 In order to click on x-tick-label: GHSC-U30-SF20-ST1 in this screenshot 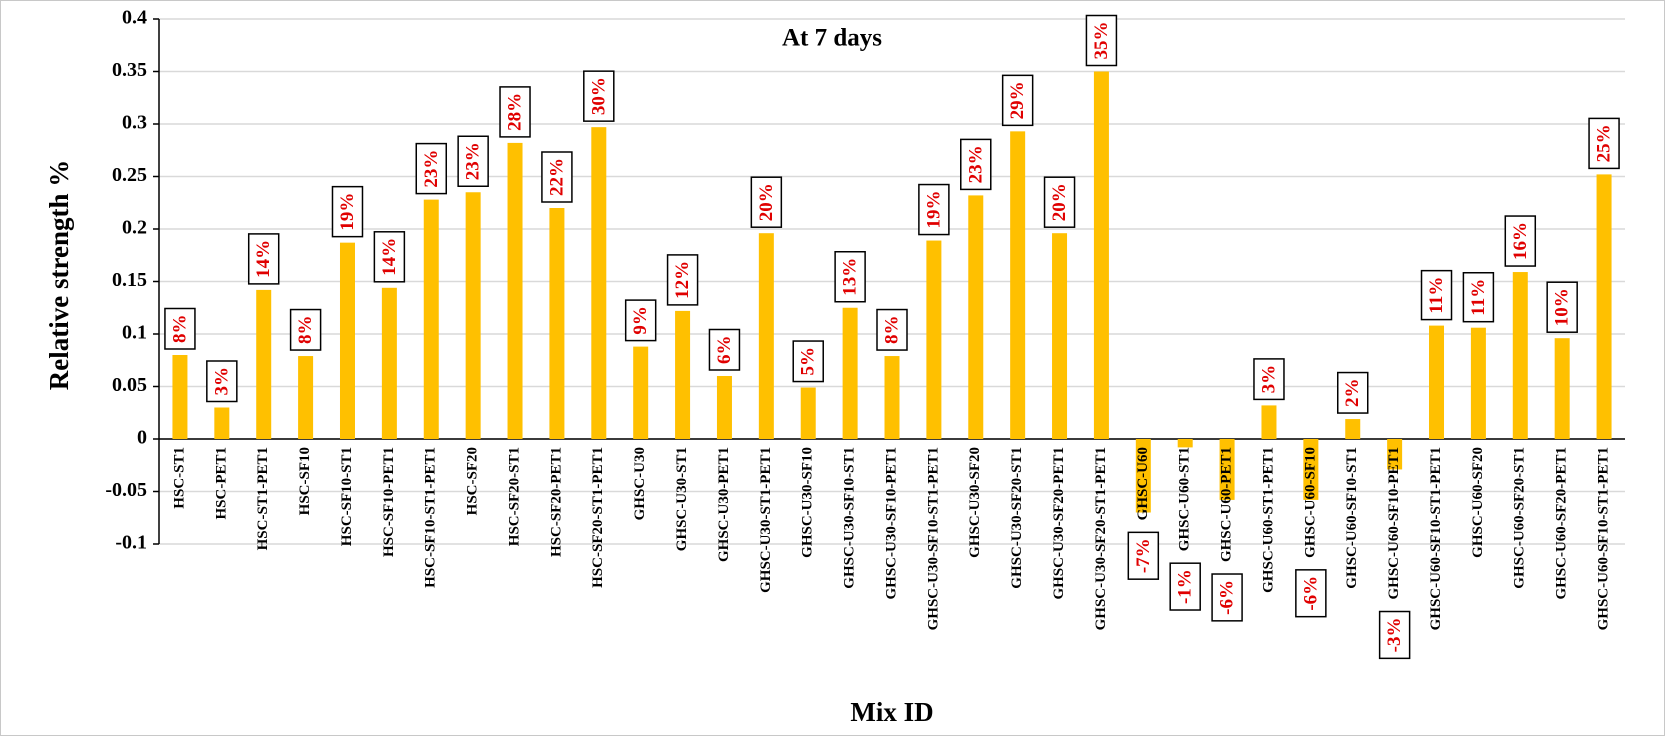, I will do `click(1017, 518)`.